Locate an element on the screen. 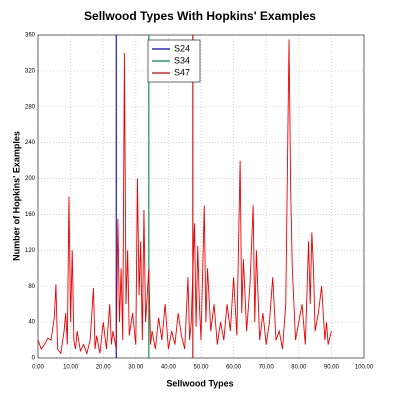 This screenshot has width=400, height=400. x-tick-label: 50.00 is located at coordinates (201, 368).